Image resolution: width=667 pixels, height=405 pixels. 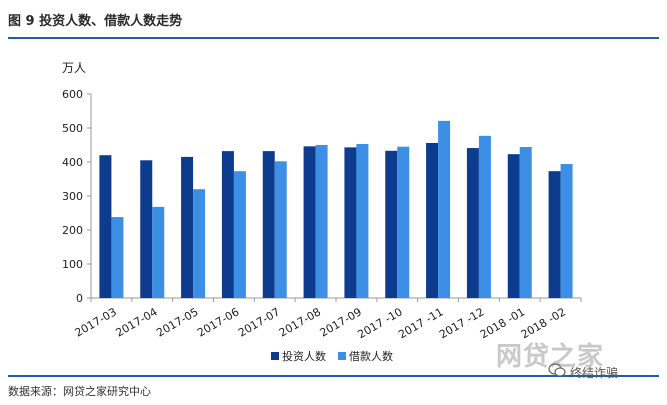 What do you see at coordinates (557, 370) in the screenshot?
I see `wechat-icon` at bounding box center [557, 370].